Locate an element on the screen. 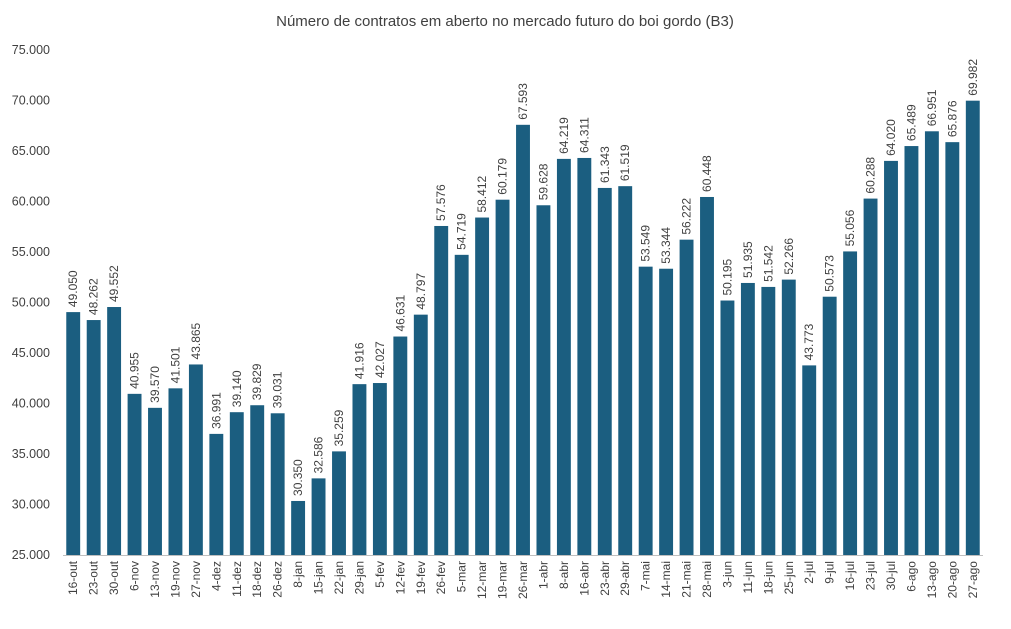 The width and height of the screenshot is (1011, 629). data-label: 40.955 is located at coordinates (135, 370).